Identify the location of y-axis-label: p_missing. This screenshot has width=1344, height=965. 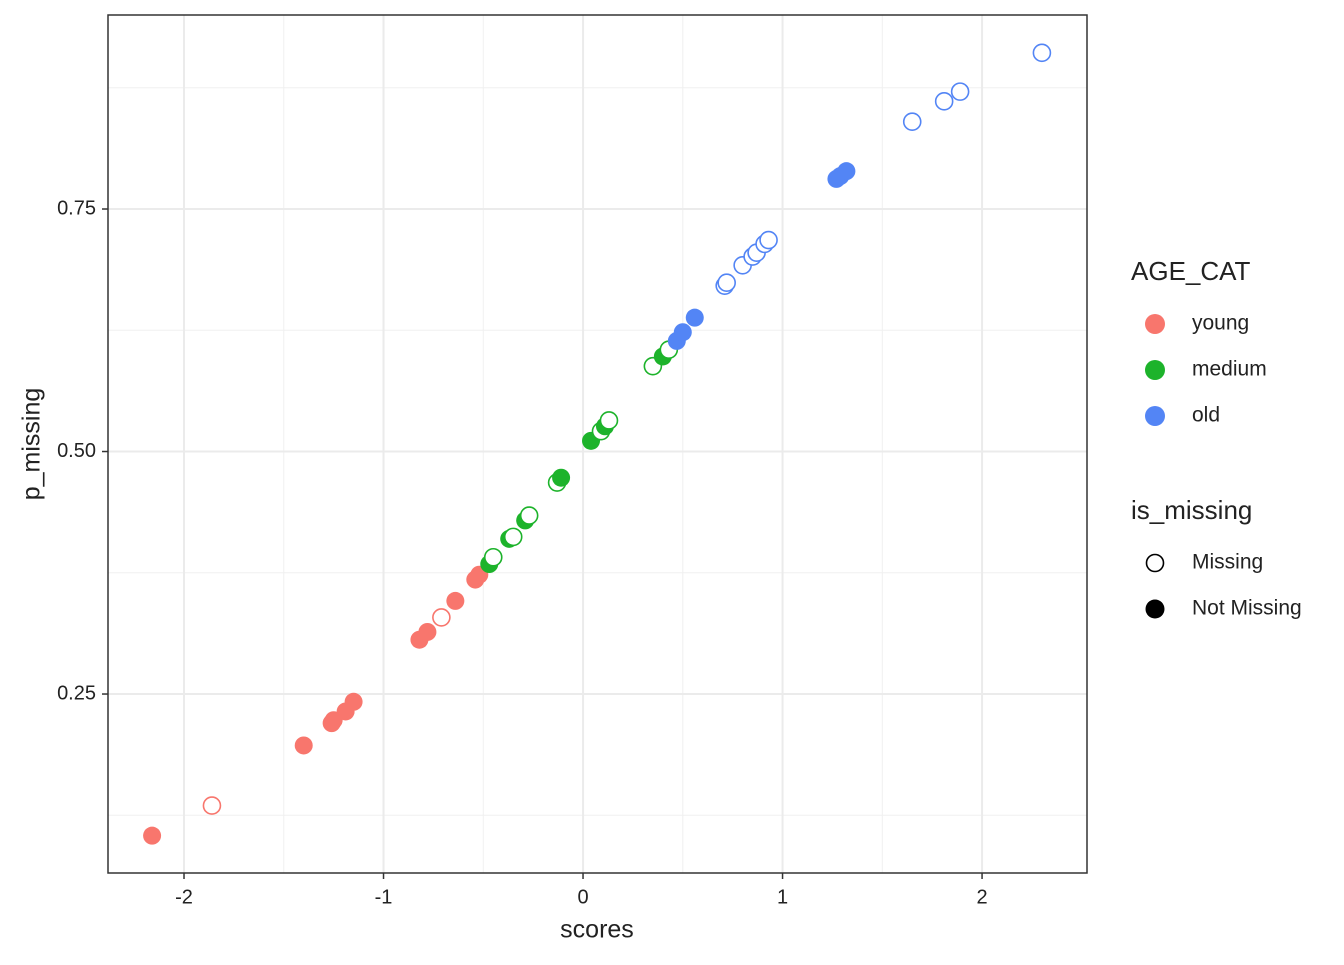
(32, 444).